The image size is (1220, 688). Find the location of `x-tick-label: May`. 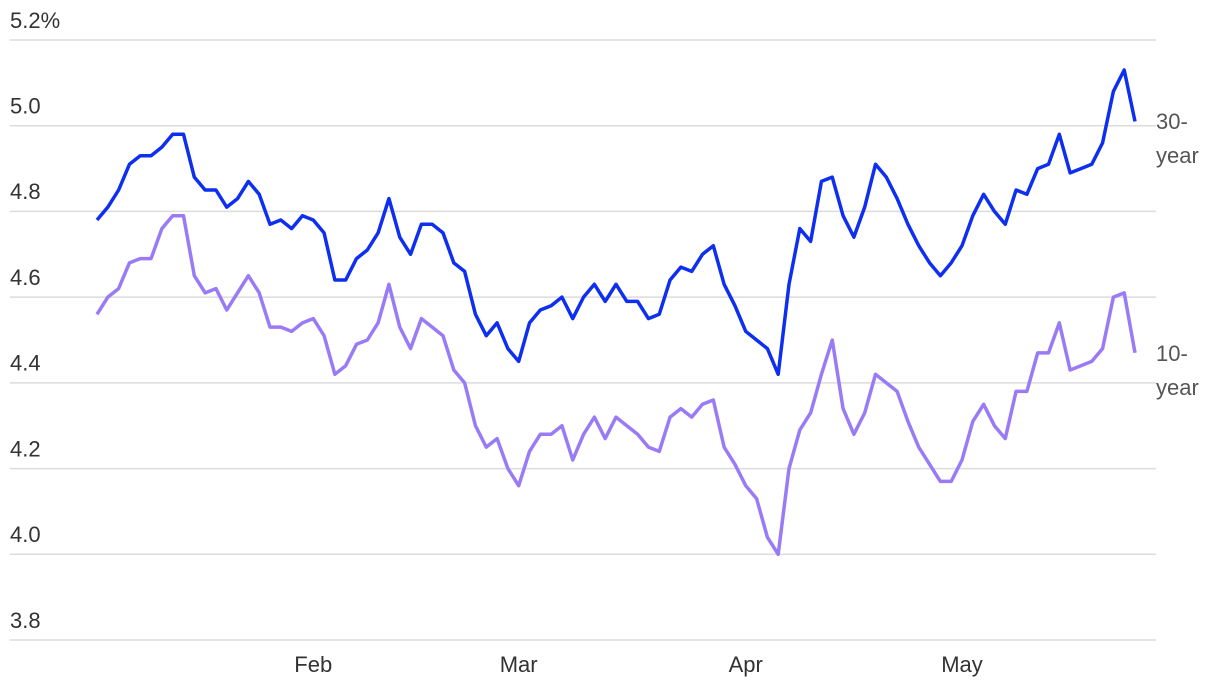

x-tick-label: May is located at coordinates (962, 664).